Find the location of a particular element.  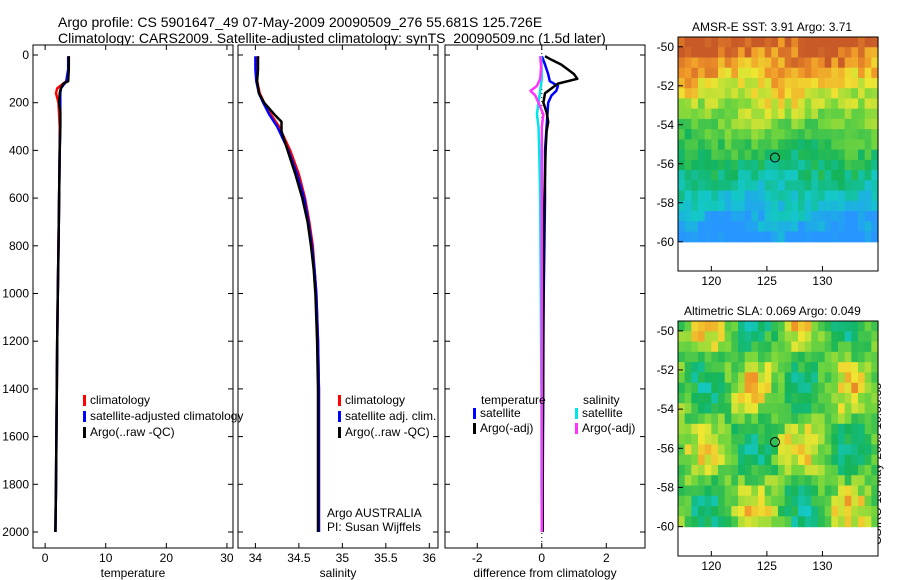

amsre-sst-map-field is located at coordinates (778, 140).